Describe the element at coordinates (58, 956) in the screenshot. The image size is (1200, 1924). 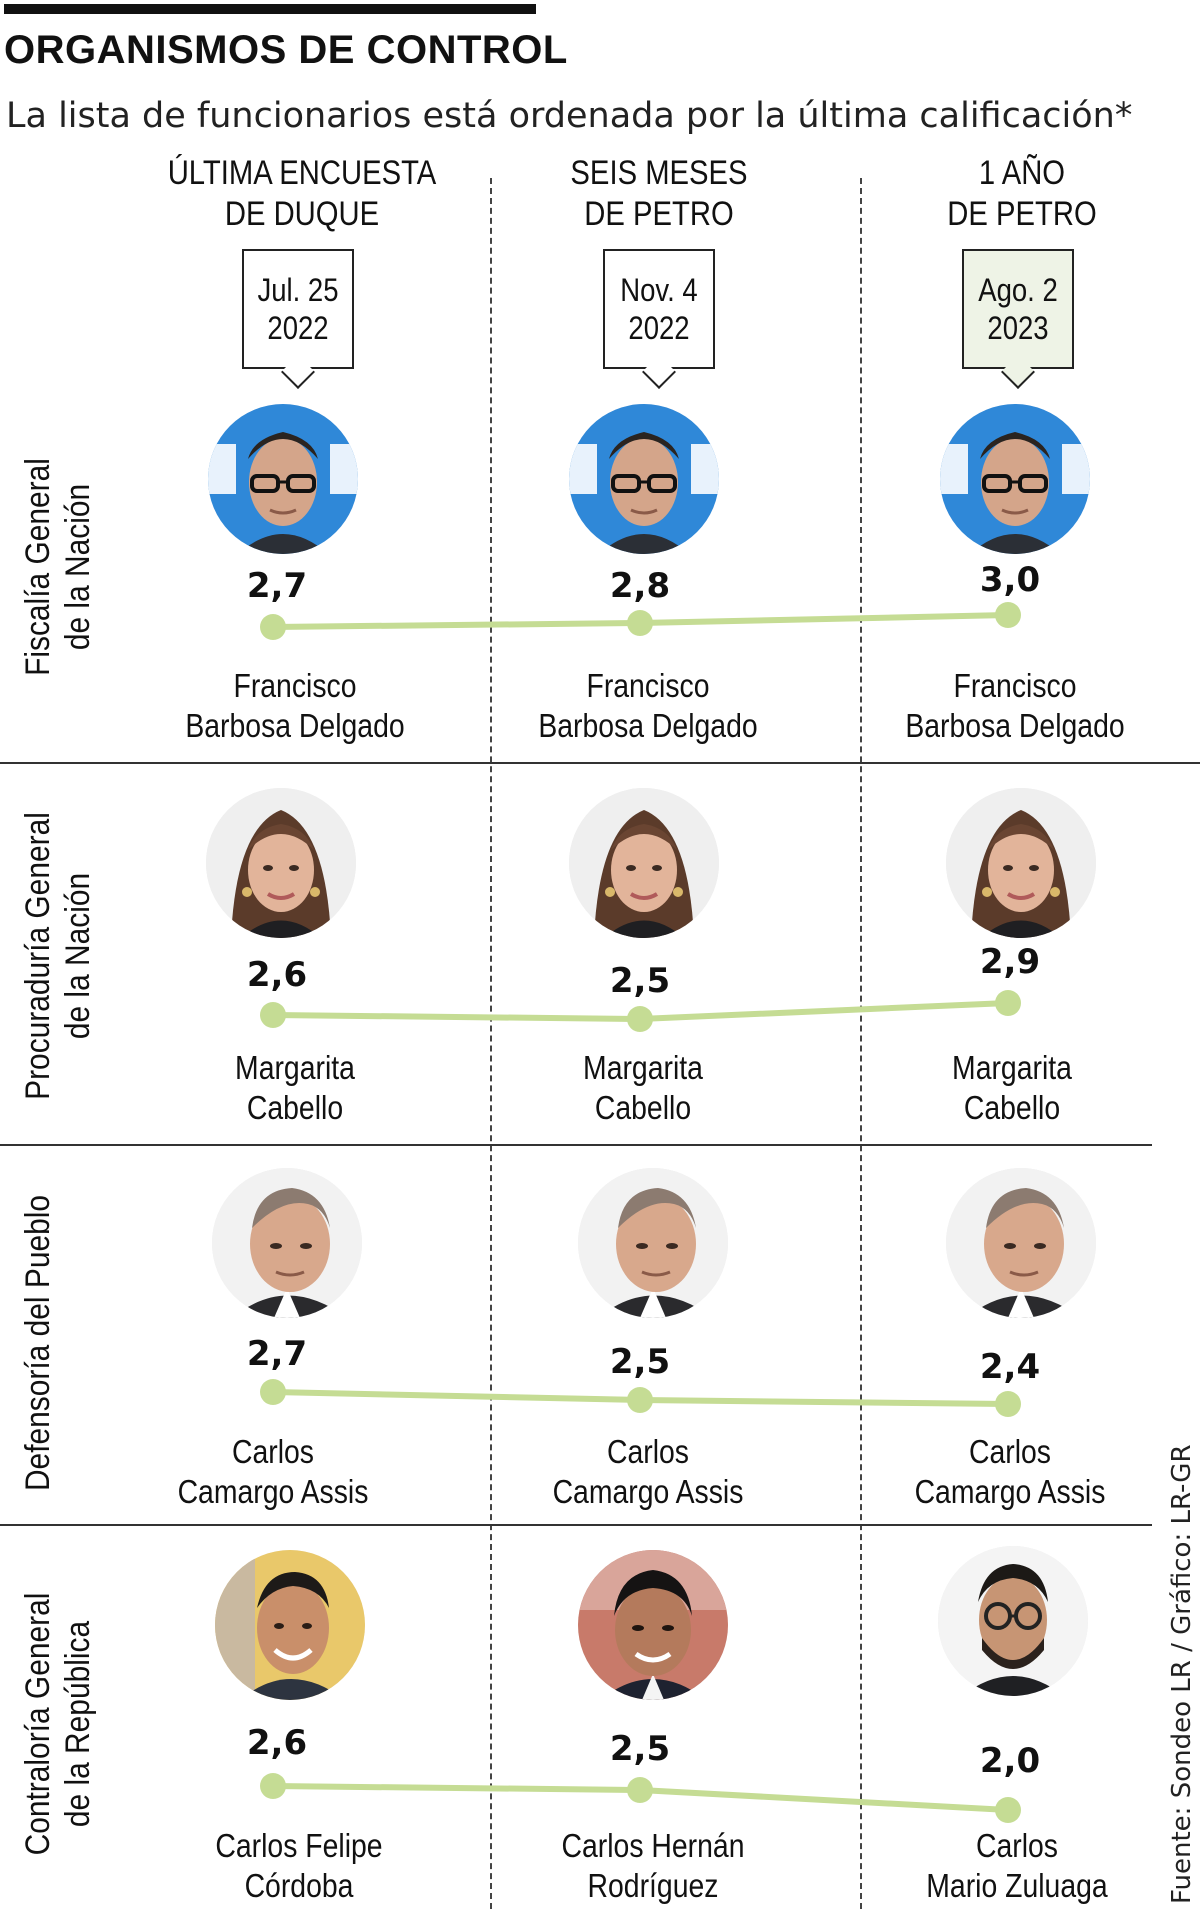
I see `row-label-procuraduria: Procuraduría General de la Nación` at that location.